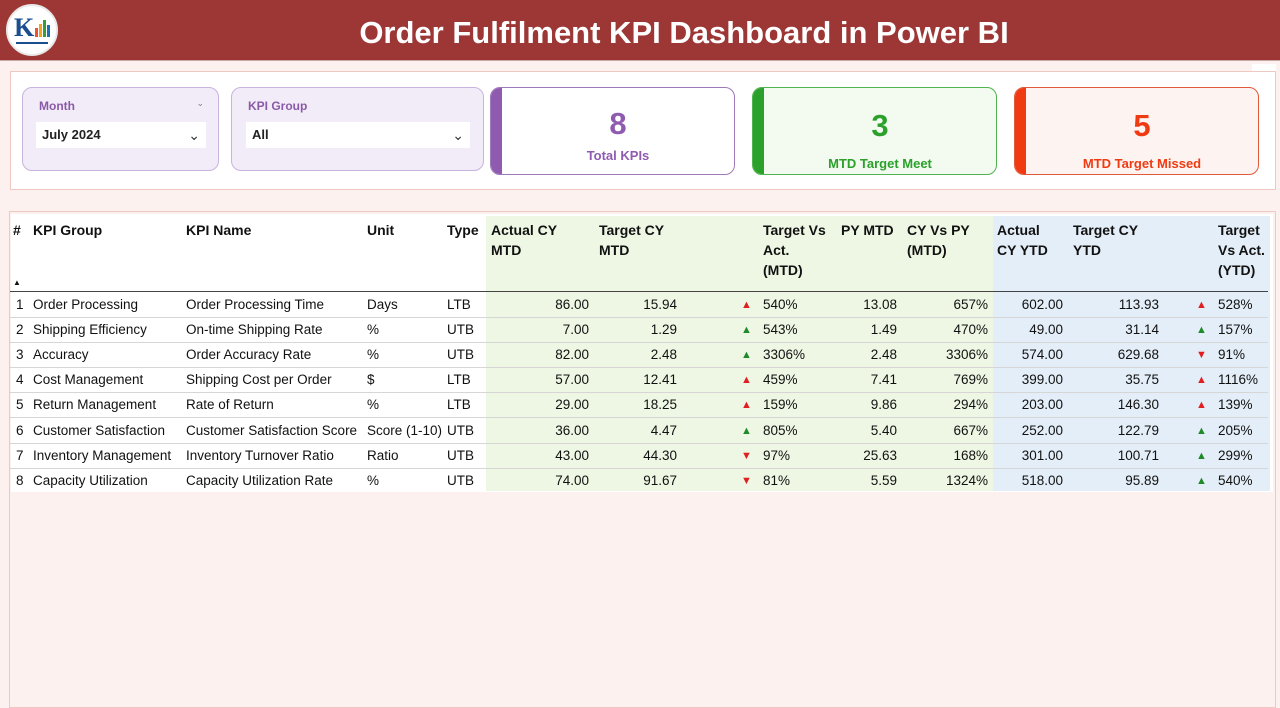 This screenshot has height=708, width=1280. What do you see at coordinates (17, 282) in the screenshot?
I see `sort-ascending-icon: ▲` at bounding box center [17, 282].